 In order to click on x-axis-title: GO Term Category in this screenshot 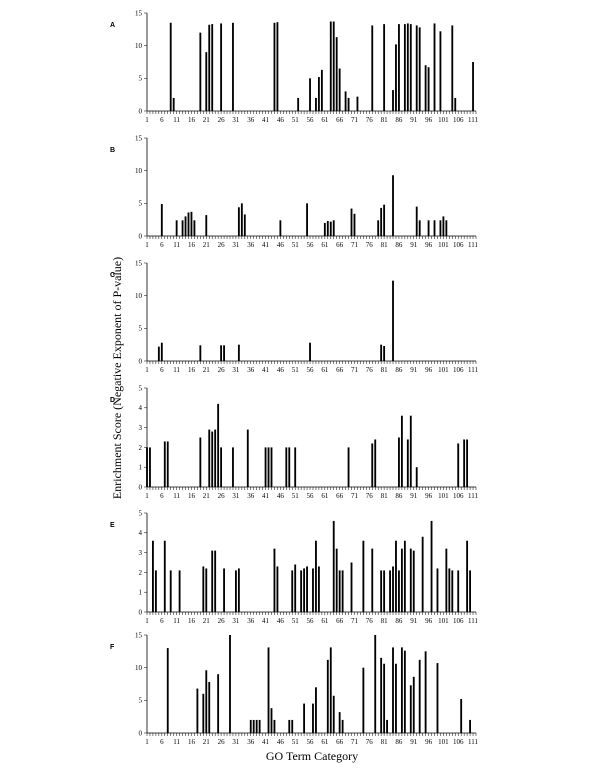, I will do `click(312, 756)`.